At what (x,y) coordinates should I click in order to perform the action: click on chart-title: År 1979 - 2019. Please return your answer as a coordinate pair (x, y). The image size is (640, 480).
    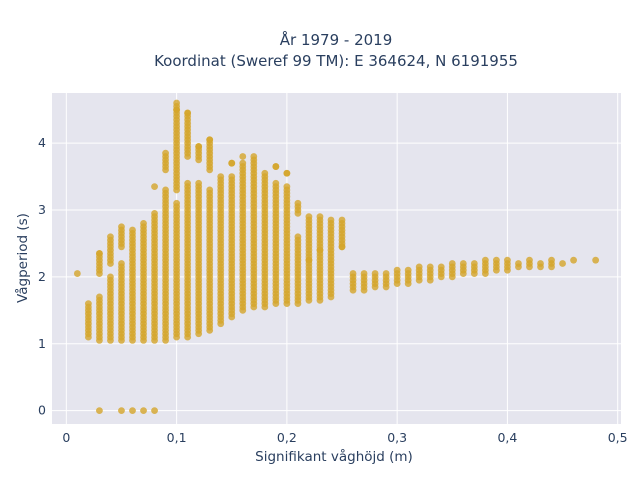
    Looking at the image, I should click on (336, 39).